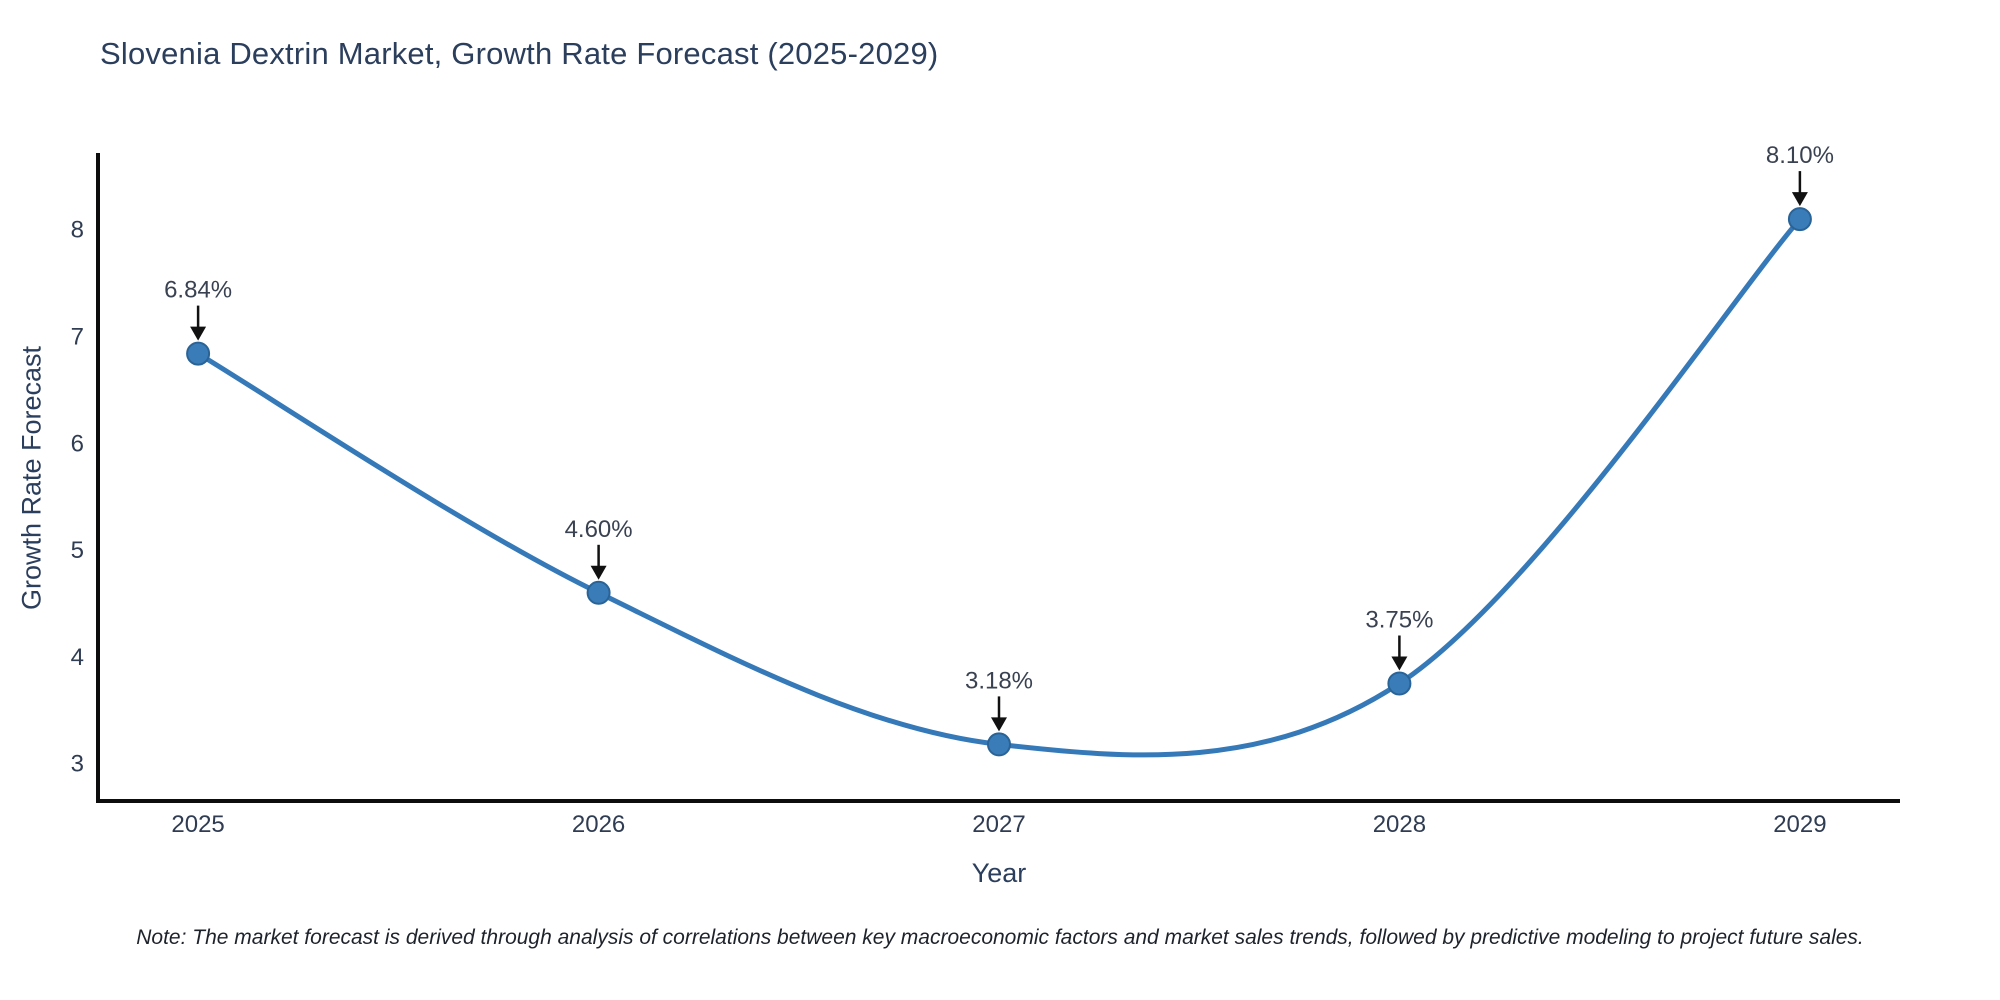 The width and height of the screenshot is (2000, 1000). Describe the element at coordinates (1800, 155) in the screenshot. I see `point-value-label: 8.10%` at that location.